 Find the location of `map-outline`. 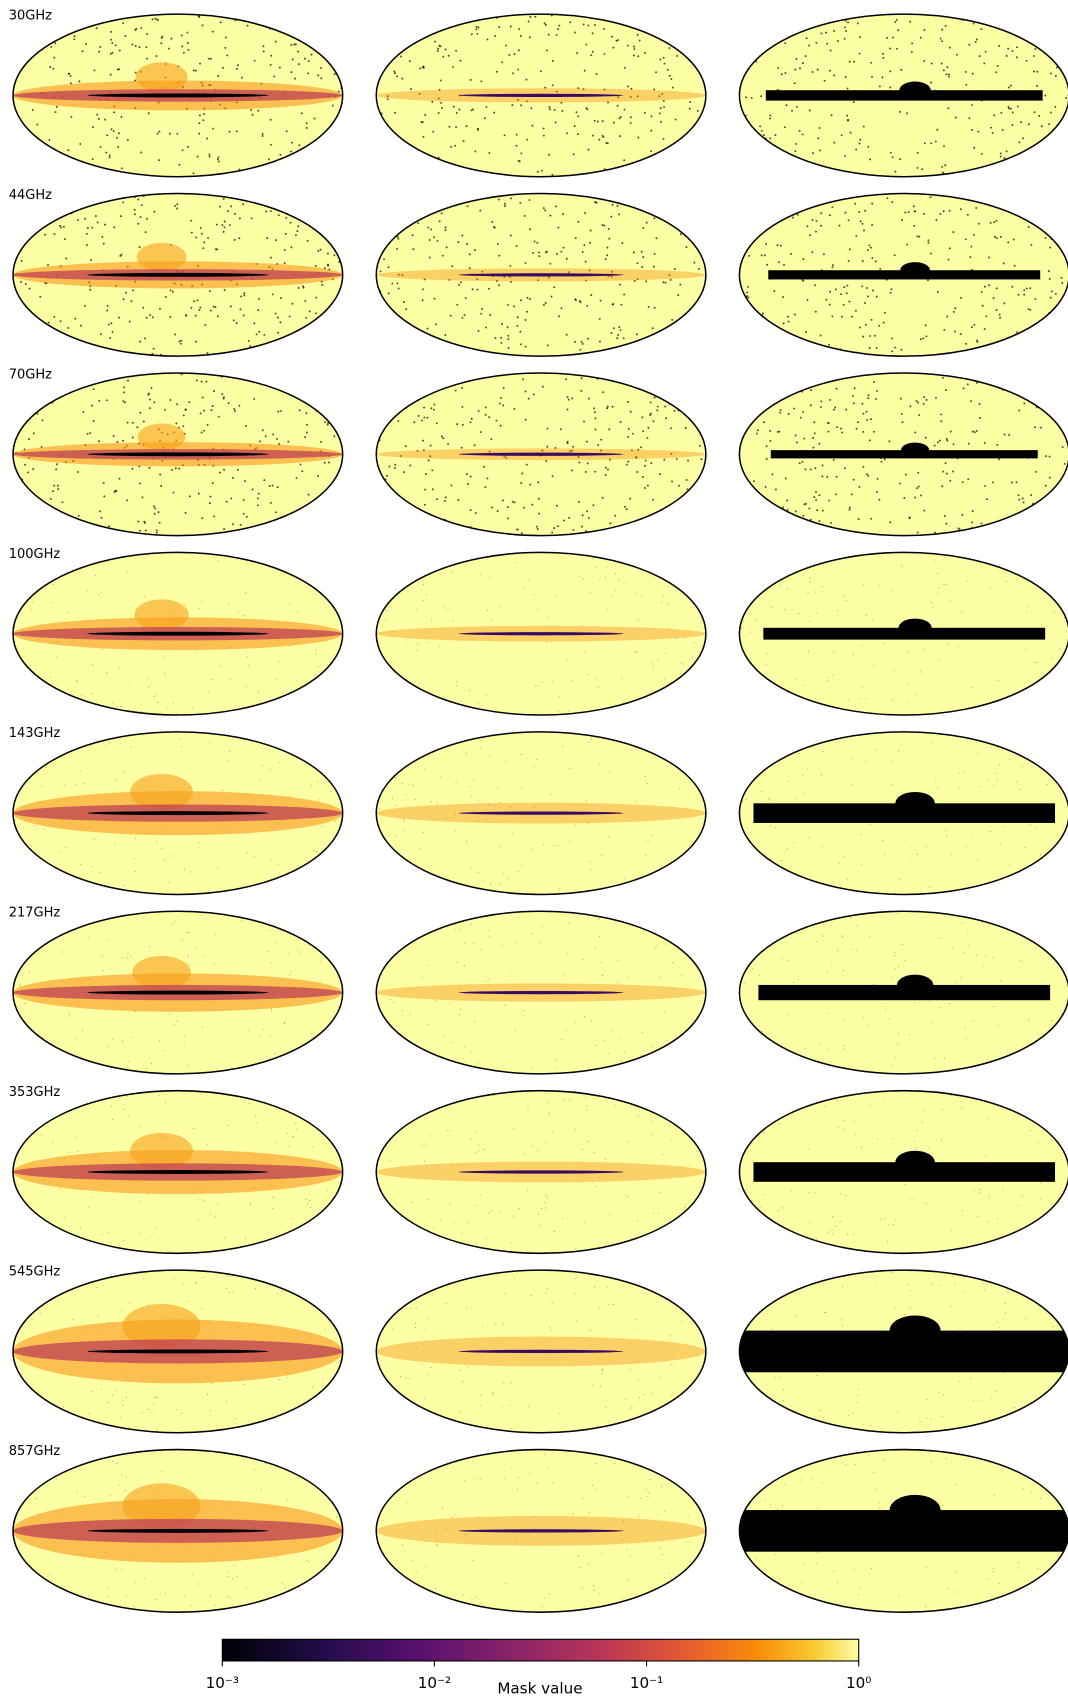

map-outline is located at coordinates (541, 813).